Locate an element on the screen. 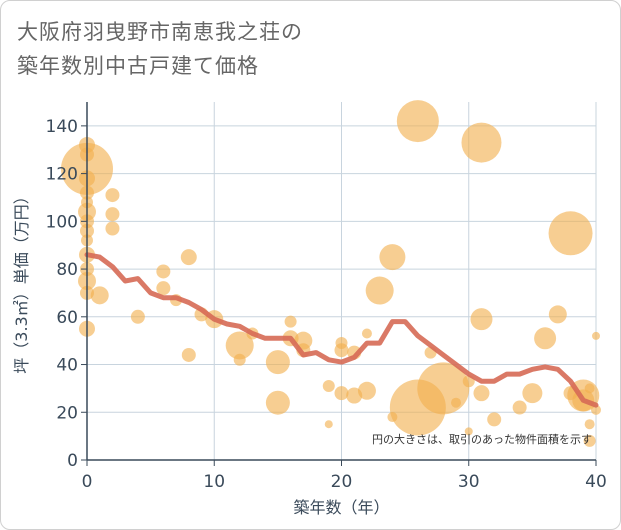 Image resolution: width=621 pixels, height=530 pixels. y-axis-title: 坪（3.3㎡）単価（万円） is located at coordinates (21, 280).